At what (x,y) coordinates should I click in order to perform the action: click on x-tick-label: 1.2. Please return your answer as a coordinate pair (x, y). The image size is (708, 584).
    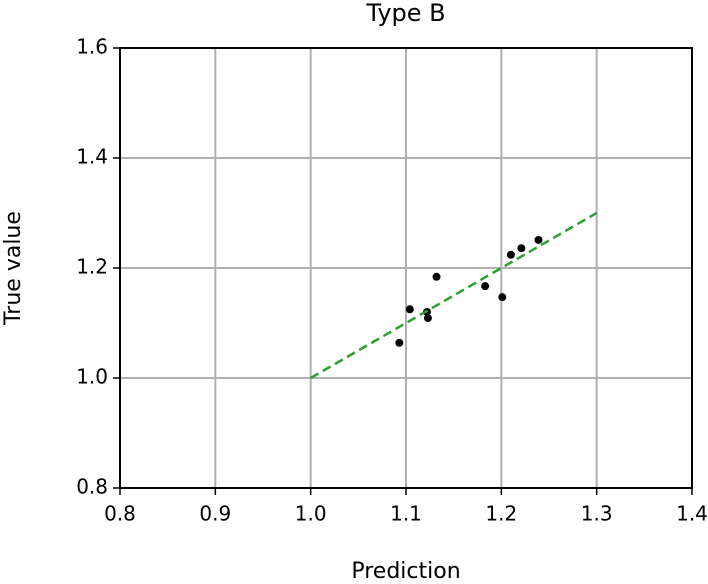
    Looking at the image, I should click on (501, 514).